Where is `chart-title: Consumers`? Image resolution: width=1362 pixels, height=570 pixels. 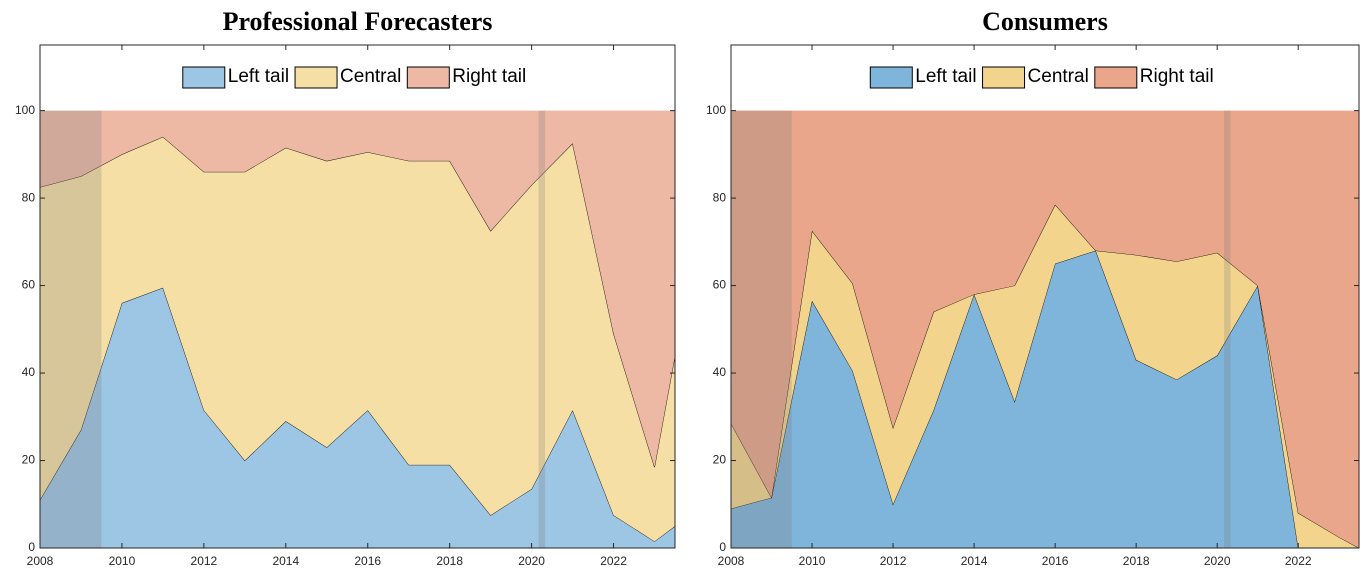
chart-title: Consumers is located at coordinates (1045, 21).